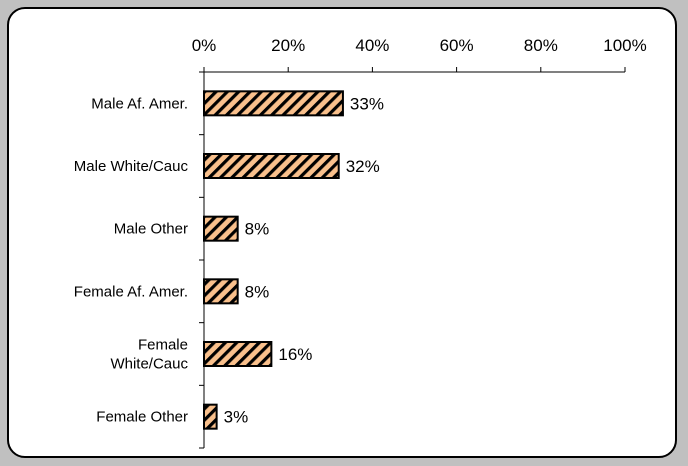 The width and height of the screenshot is (688, 466). I want to click on category-label: Male White/Cauc, so click(131, 166).